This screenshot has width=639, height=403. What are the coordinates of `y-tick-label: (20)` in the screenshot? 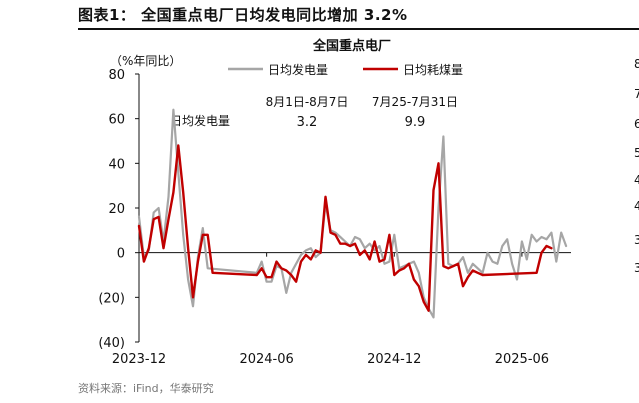 It's located at (111, 298).